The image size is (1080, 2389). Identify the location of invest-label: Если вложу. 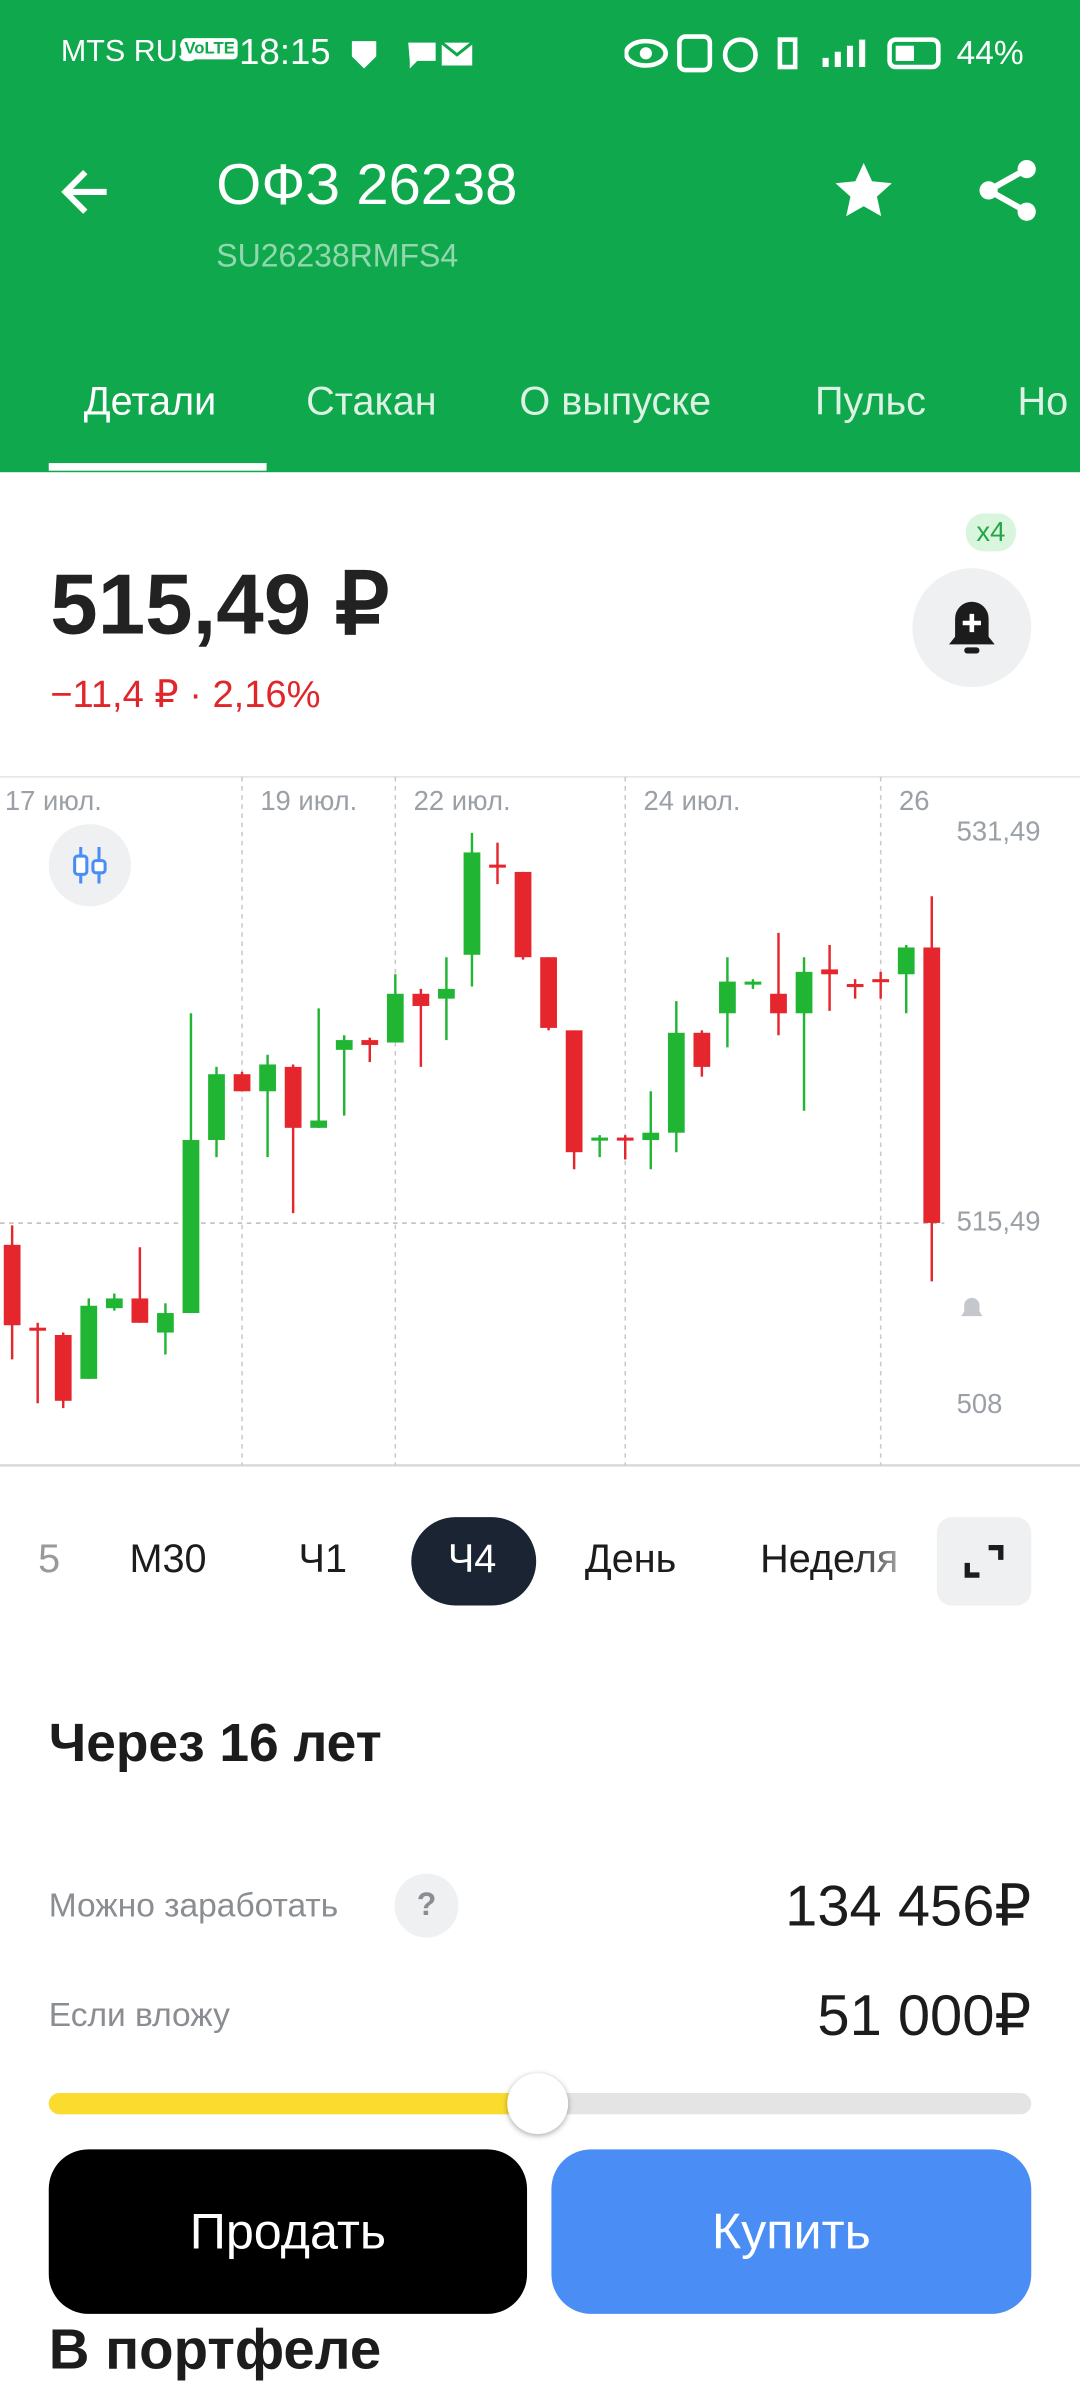
(139, 2014).